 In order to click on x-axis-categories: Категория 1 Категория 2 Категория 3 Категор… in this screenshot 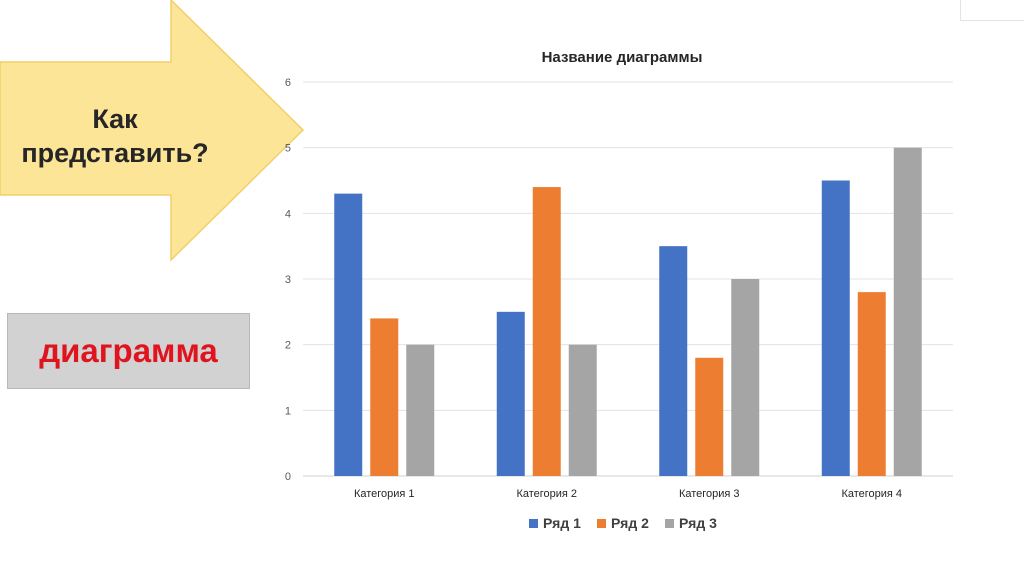, I will do `click(628, 494)`.